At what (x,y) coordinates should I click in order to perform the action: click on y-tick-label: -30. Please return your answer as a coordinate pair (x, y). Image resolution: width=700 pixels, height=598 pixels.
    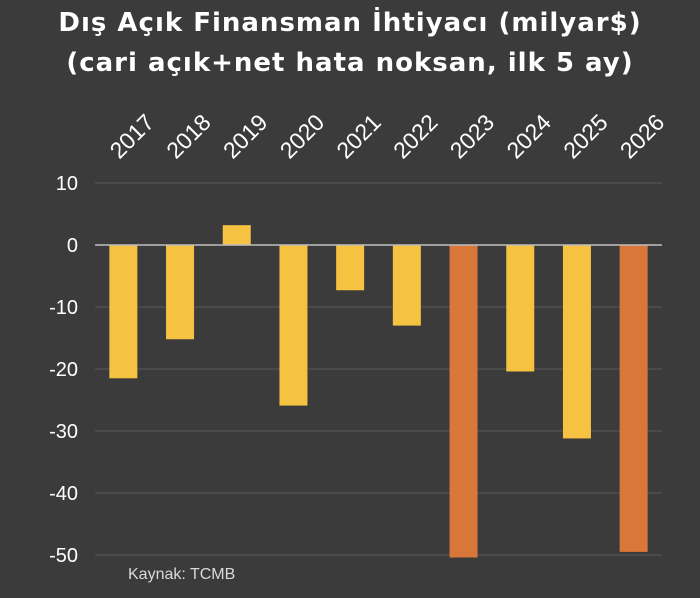
    Looking at the image, I should click on (63, 432).